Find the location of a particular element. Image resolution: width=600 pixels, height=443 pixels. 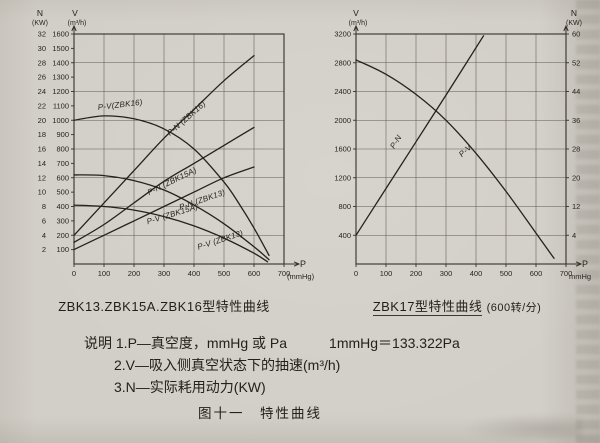

svg-text: 32 is located at coordinates (42, 34).